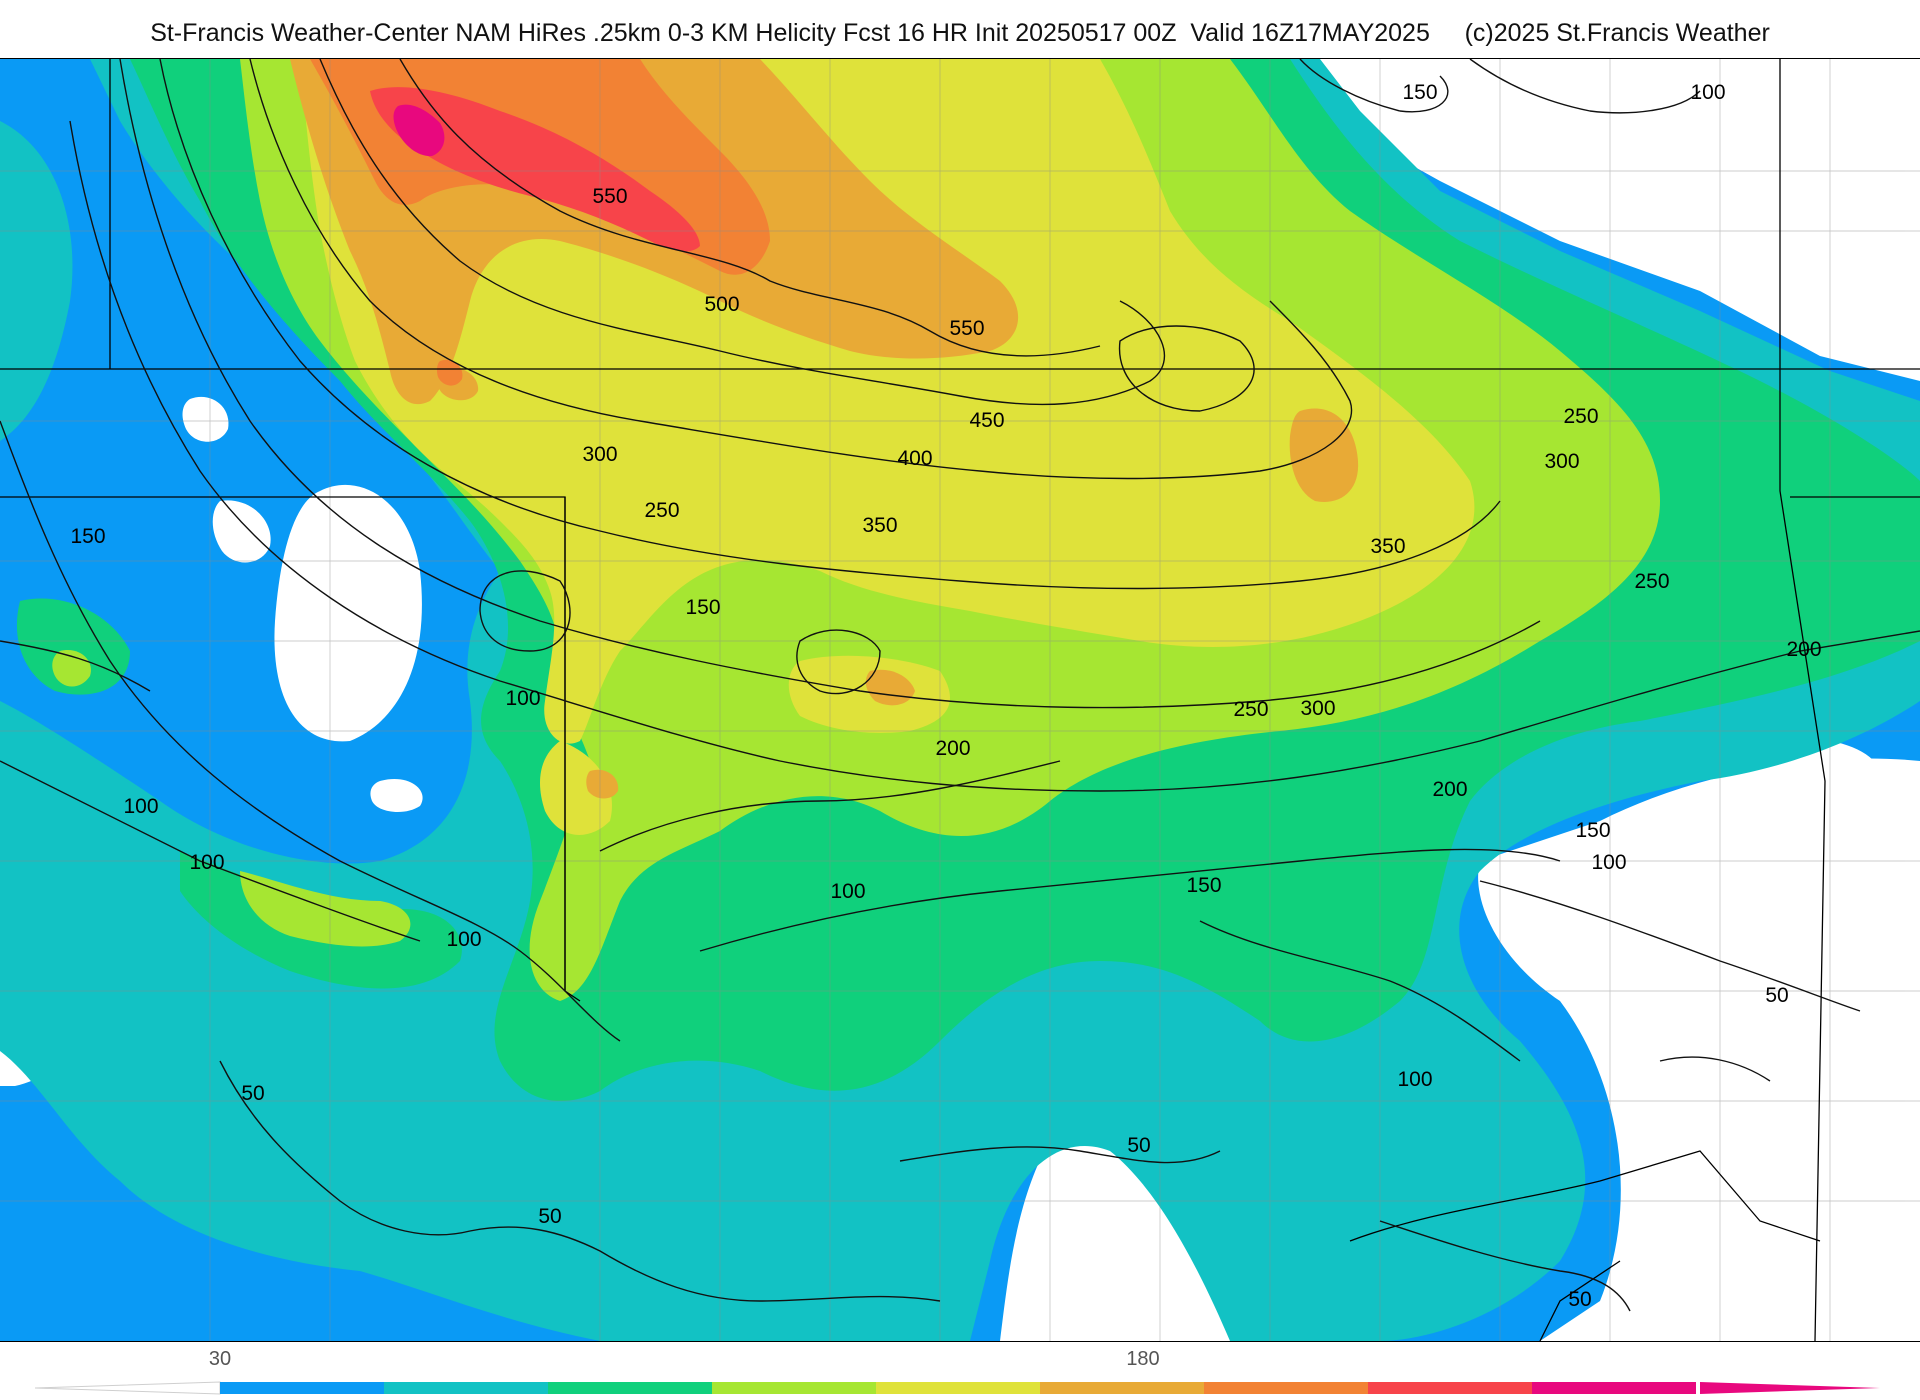 This screenshot has height=1400, width=1920. I want to click on colorbar-under-arrow, so click(127, 1388).